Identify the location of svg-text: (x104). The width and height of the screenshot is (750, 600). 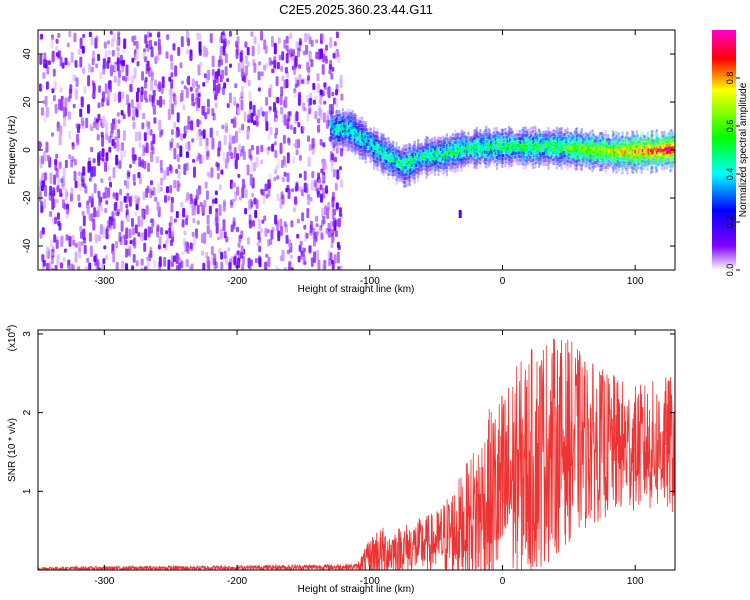
(12, 338).